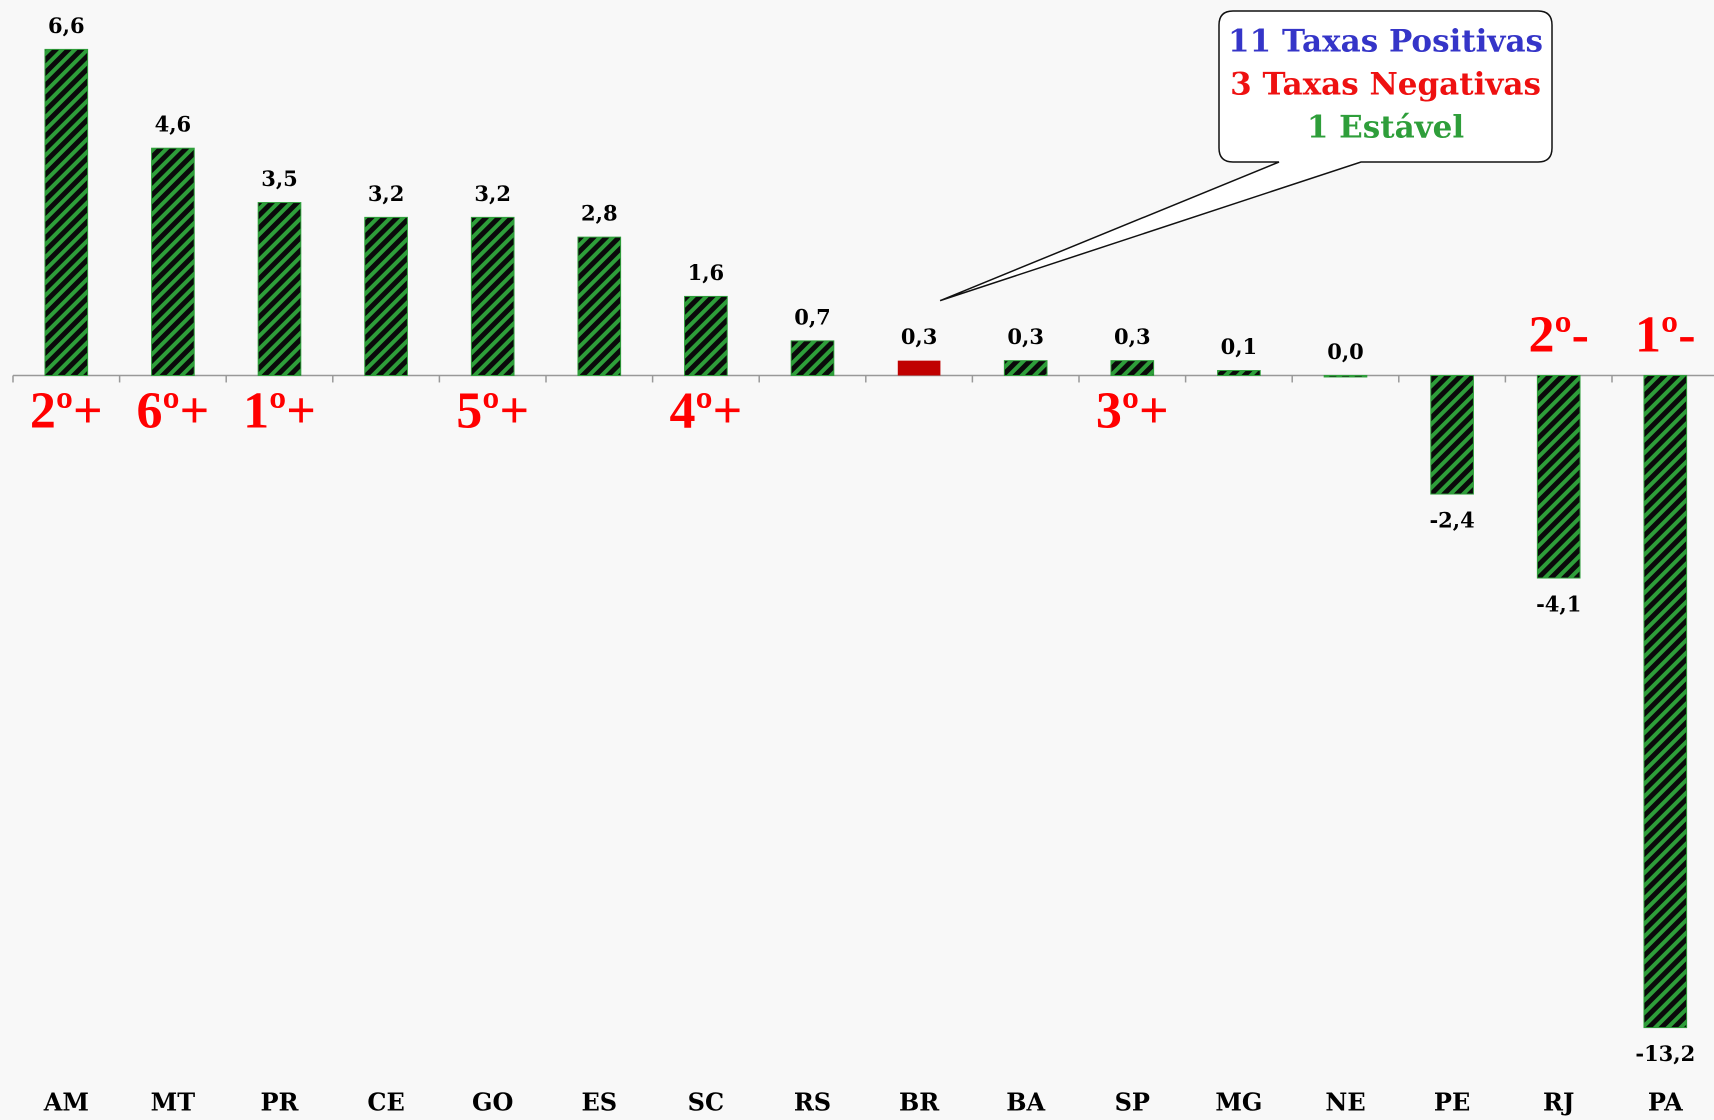  What do you see at coordinates (599, 213) in the screenshot?
I see `value-label: 2,8` at bounding box center [599, 213].